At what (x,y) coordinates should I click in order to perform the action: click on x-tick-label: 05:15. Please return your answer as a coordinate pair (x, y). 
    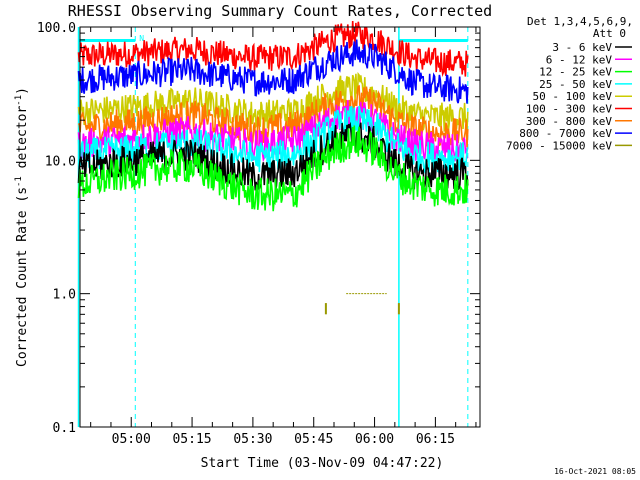
    Looking at the image, I should click on (191, 439).